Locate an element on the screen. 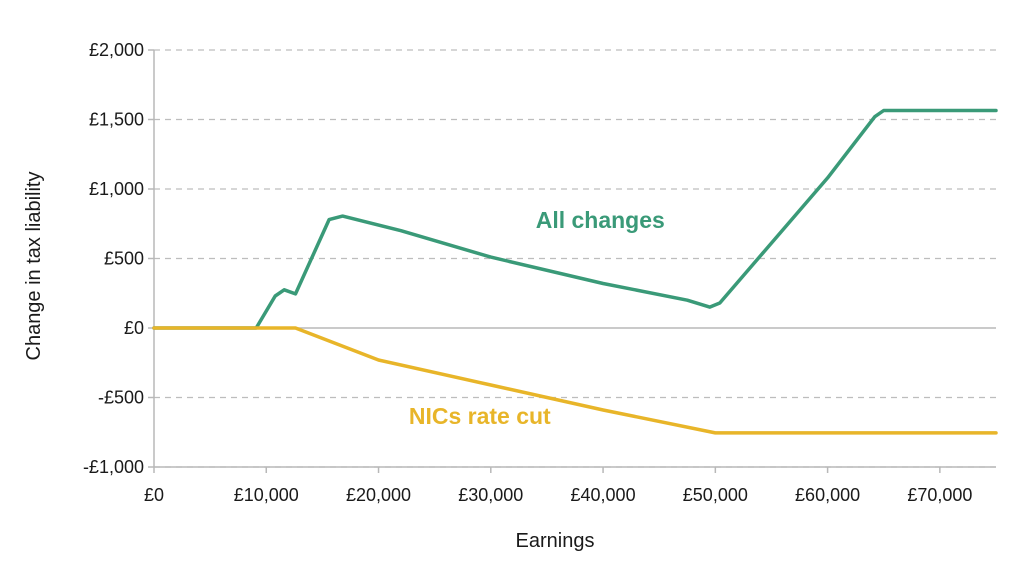  x-tick-label: £40,000 is located at coordinates (603, 495).